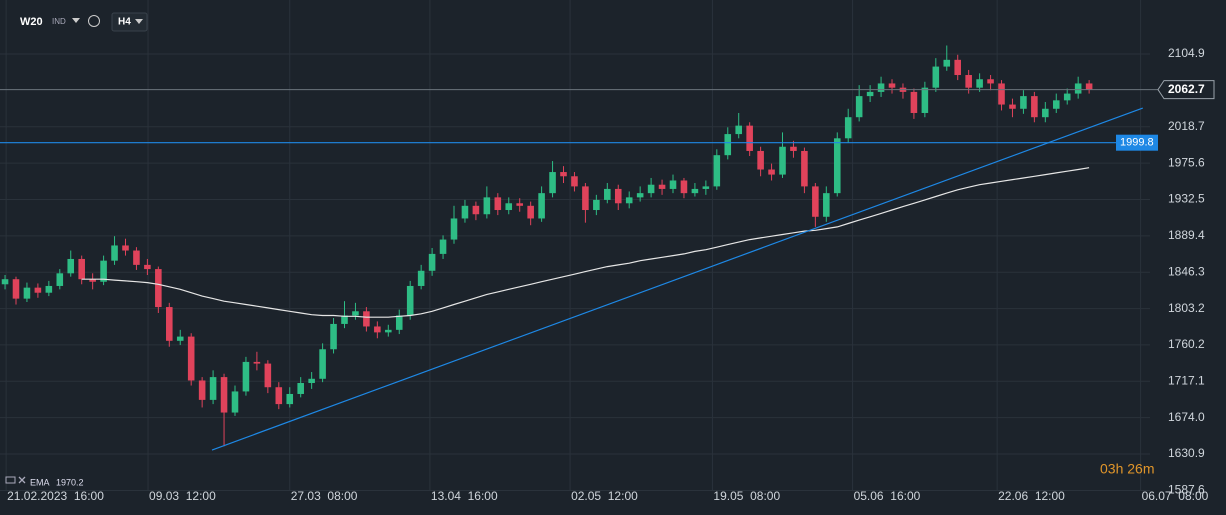 The width and height of the screenshot is (1226, 515). What do you see at coordinates (40, 482) in the screenshot?
I see `indicator-name: EMA` at bounding box center [40, 482].